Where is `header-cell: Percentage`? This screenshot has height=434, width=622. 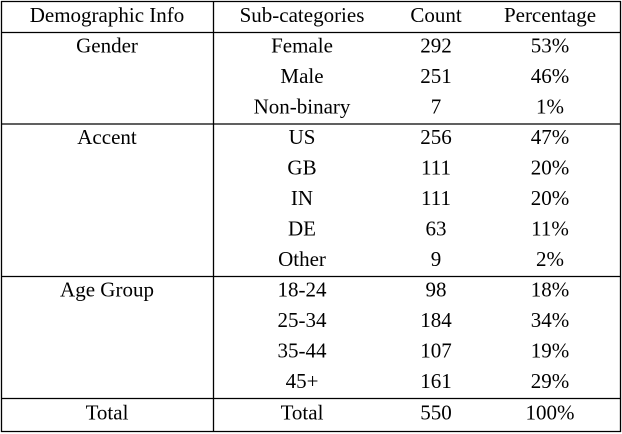 header-cell: Percentage is located at coordinates (550, 15).